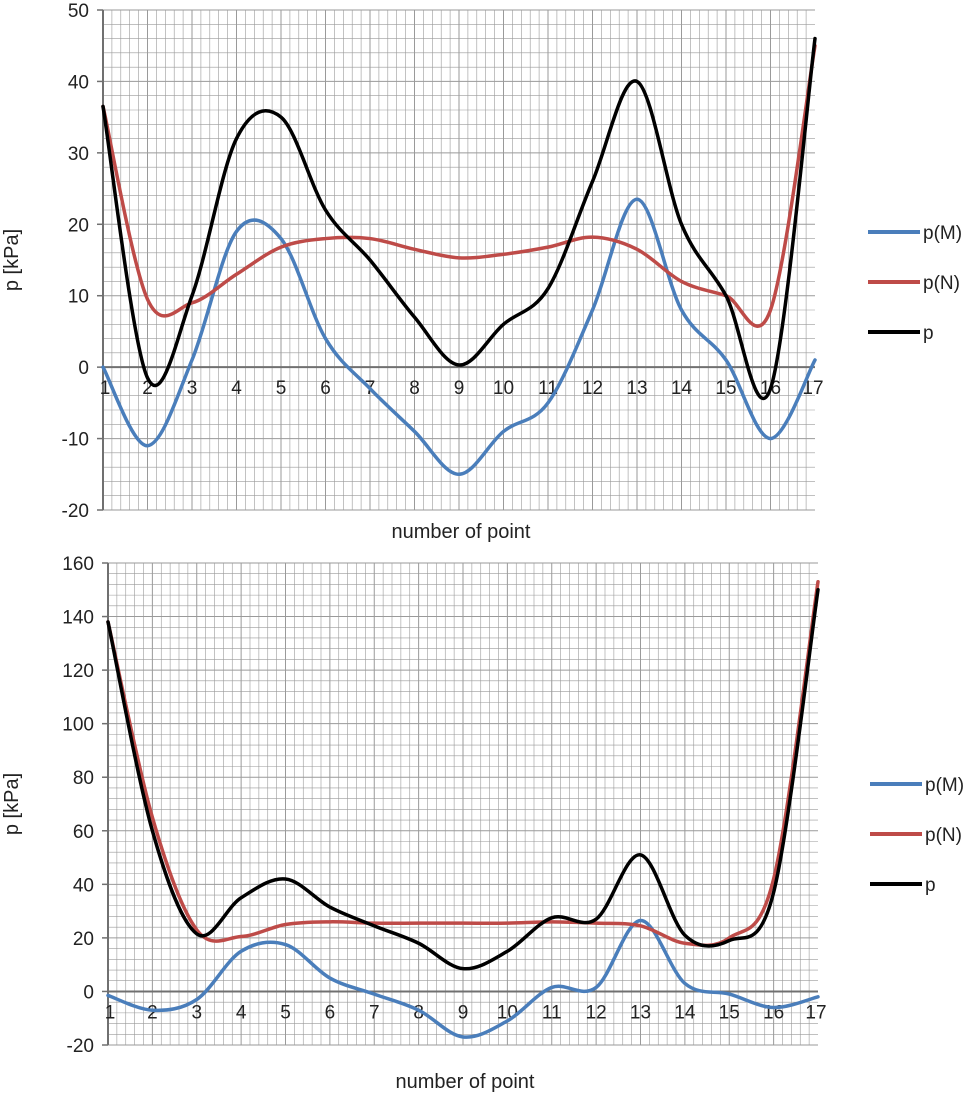 The image size is (980, 1095). Describe the element at coordinates (78, 564) in the screenshot. I see `y-tick-label: 160` at that location.